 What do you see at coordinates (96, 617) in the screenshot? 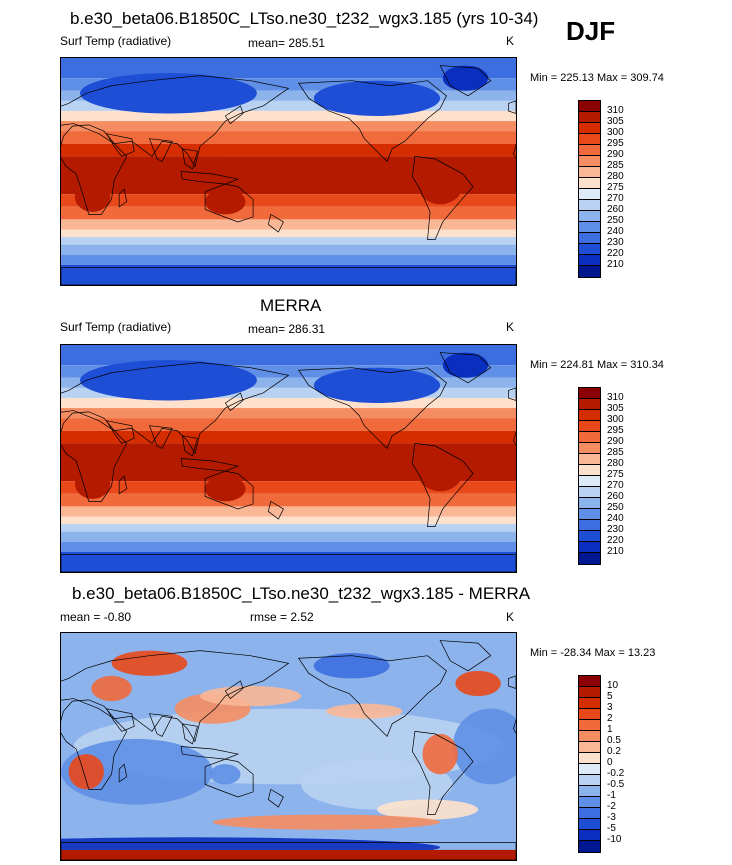
I see `panel-3-mean-label: mean = -0.80` at bounding box center [96, 617].